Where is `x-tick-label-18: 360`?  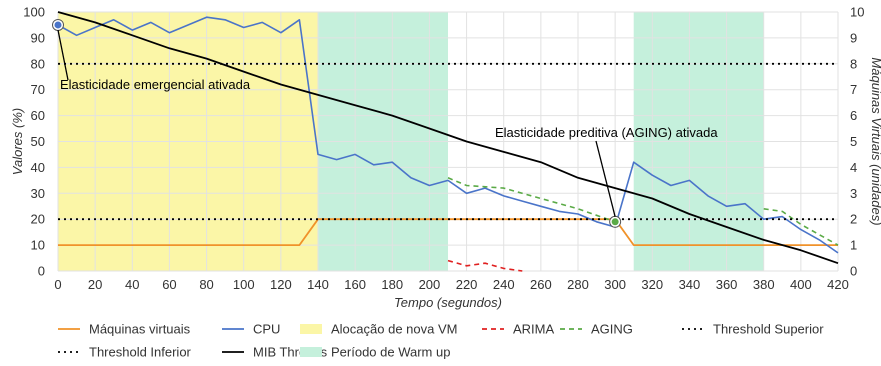
x-tick-label-18: 360 is located at coordinates (727, 284).